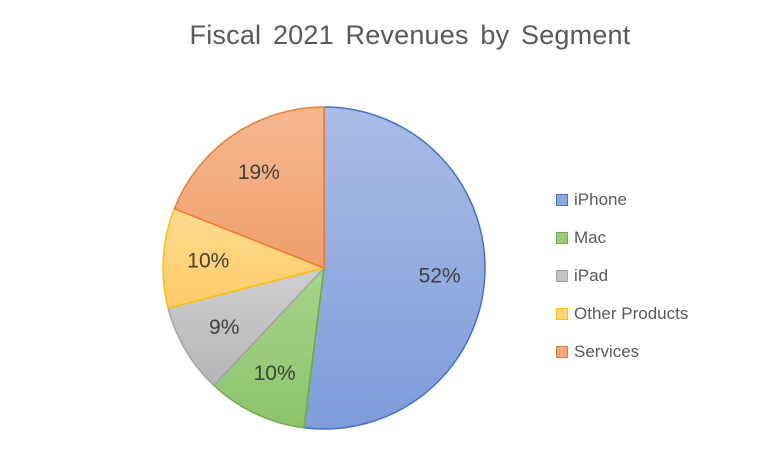 Image resolution: width=776 pixels, height=473 pixels. Describe the element at coordinates (269, 348) in the screenshot. I see `pie-slice-mac` at that location.